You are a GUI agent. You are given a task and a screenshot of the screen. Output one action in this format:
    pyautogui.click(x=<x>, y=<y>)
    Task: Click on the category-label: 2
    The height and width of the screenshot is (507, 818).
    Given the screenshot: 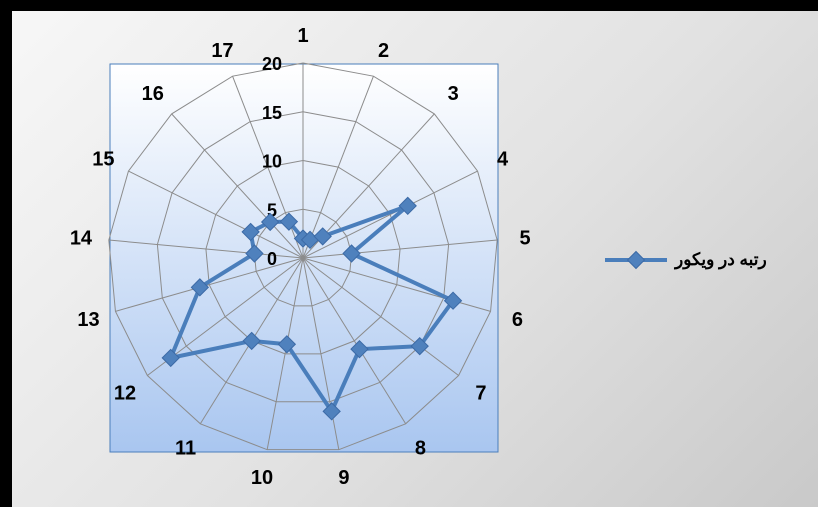 What is the action you would take?
    pyautogui.click(x=383, y=51)
    